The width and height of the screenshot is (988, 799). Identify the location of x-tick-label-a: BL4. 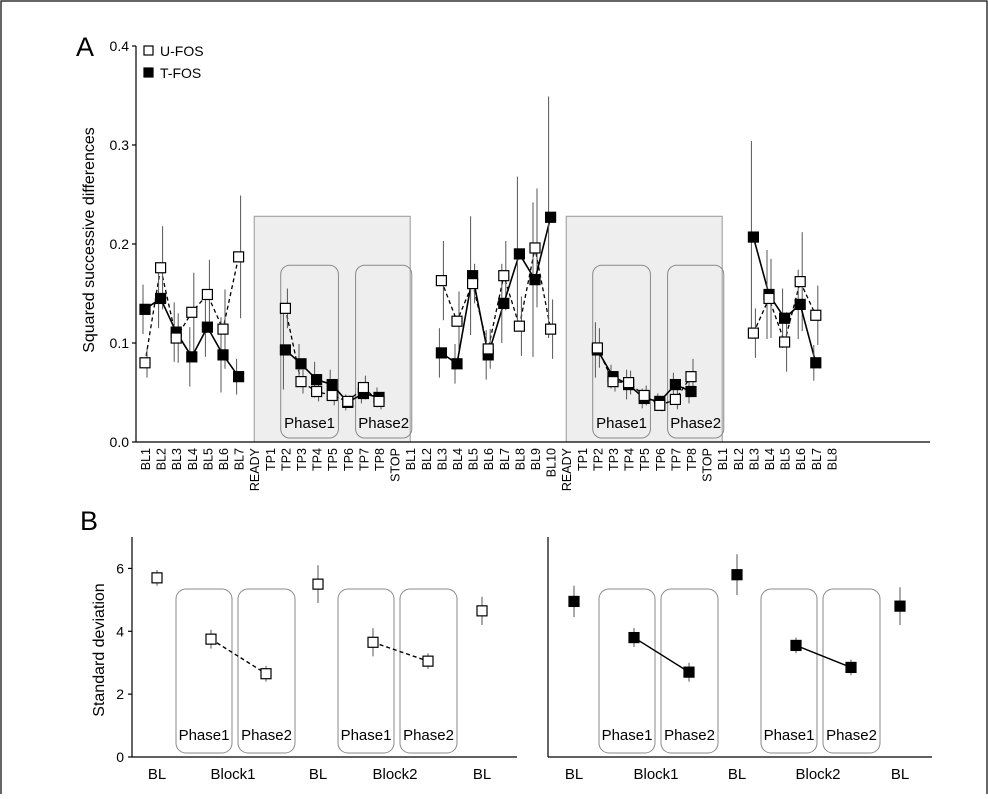
(770, 459).